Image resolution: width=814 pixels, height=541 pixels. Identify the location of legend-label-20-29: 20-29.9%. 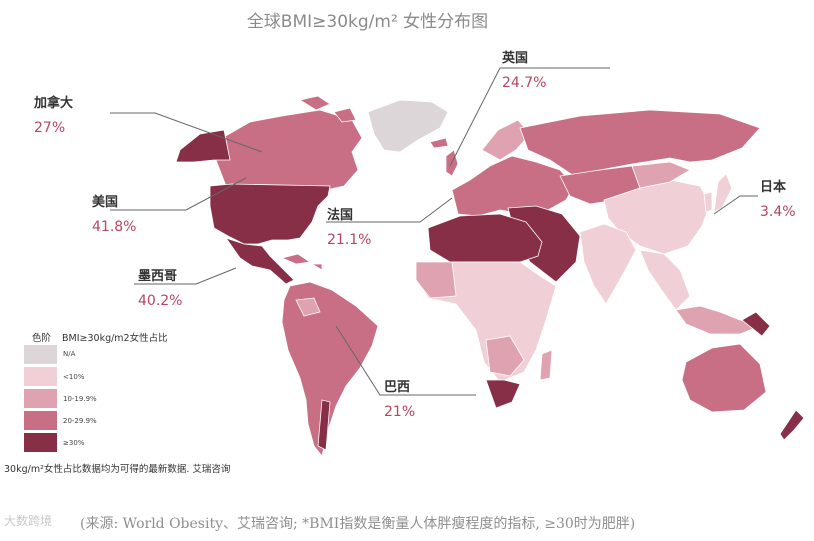
(80, 421).